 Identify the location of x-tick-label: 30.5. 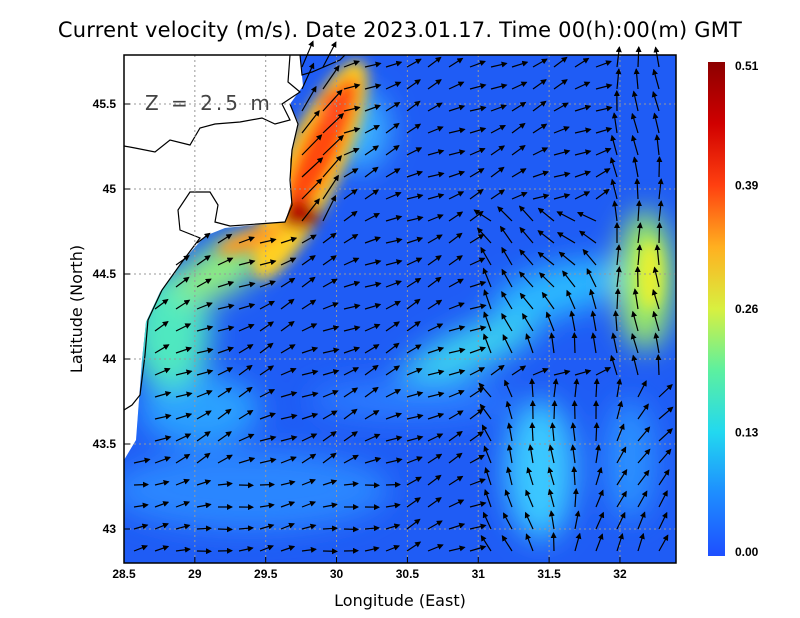
(408, 574).